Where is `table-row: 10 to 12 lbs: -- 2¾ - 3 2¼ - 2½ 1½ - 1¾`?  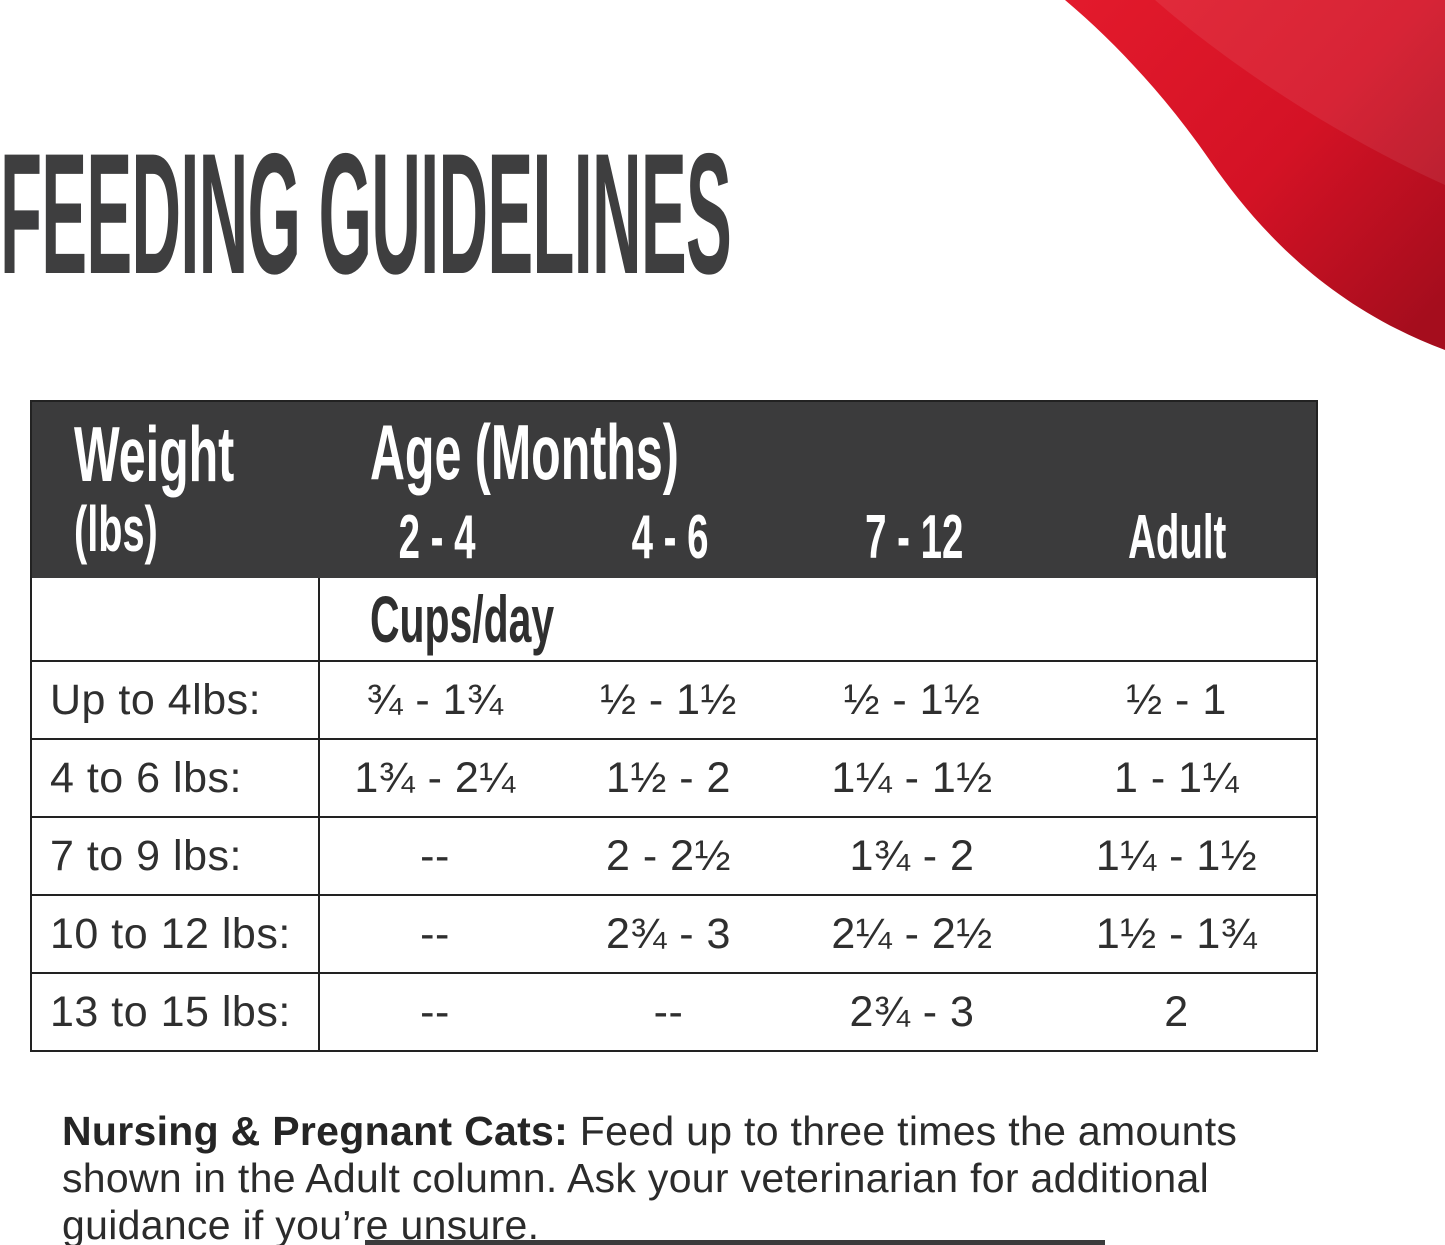 table-row: 10 to 12 lbs: -- 2¾ - 3 2¼ - 2½ 1½ - 1¾ is located at coordinates (674, 933).